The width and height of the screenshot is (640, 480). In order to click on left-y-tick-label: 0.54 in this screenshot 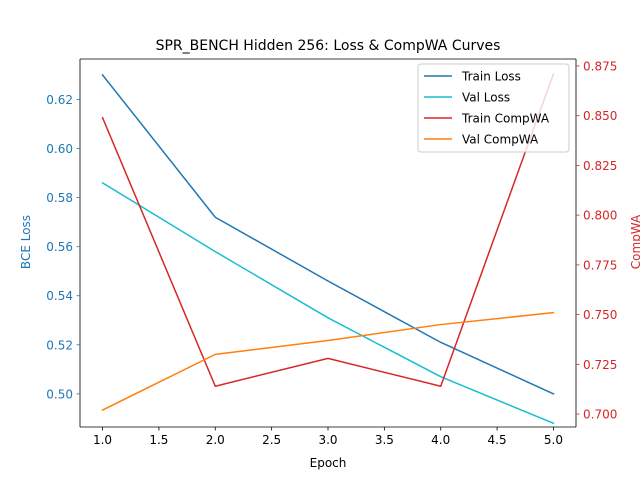, I will do `click(59, 296)`.